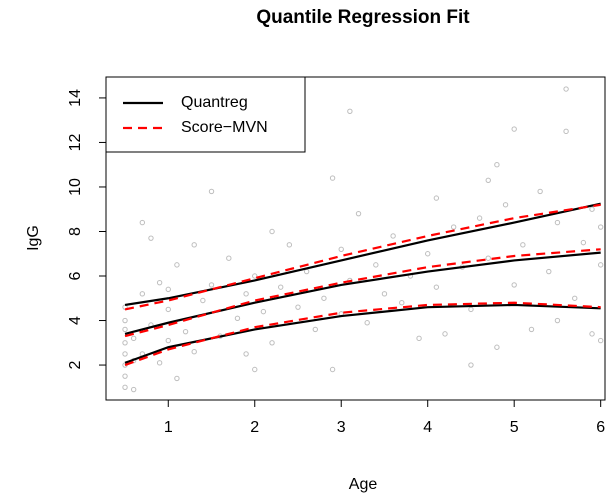 The width and height of the screenshot is (611, 504). What do you see at coordinates (75, 365) in the screenshot?
I see `y-tick-label: 2` at bounding box center [75, 365].